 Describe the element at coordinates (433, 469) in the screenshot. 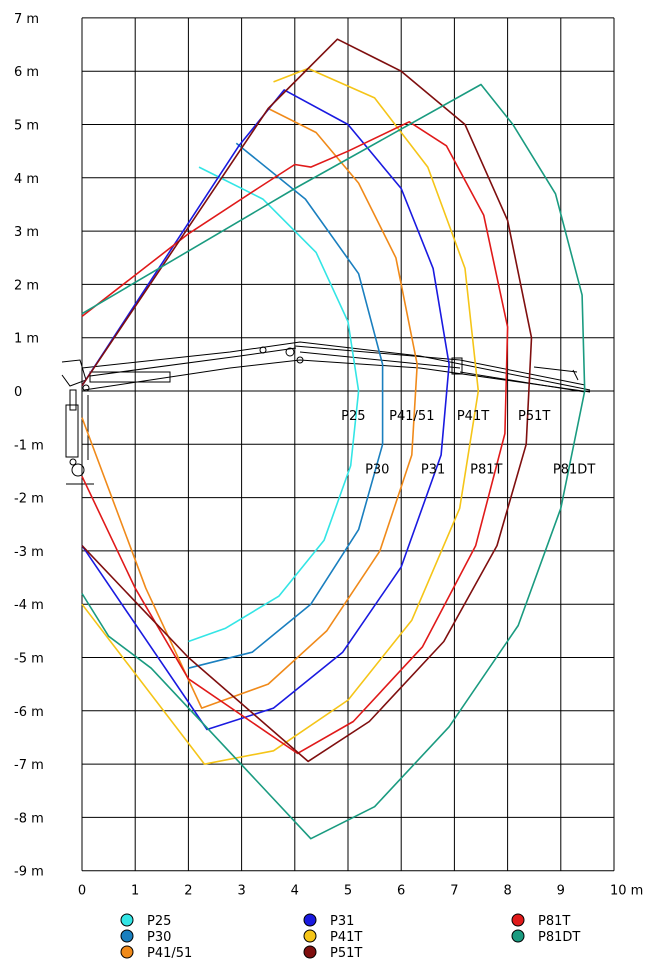

I see `curve-label: P31` at that location.